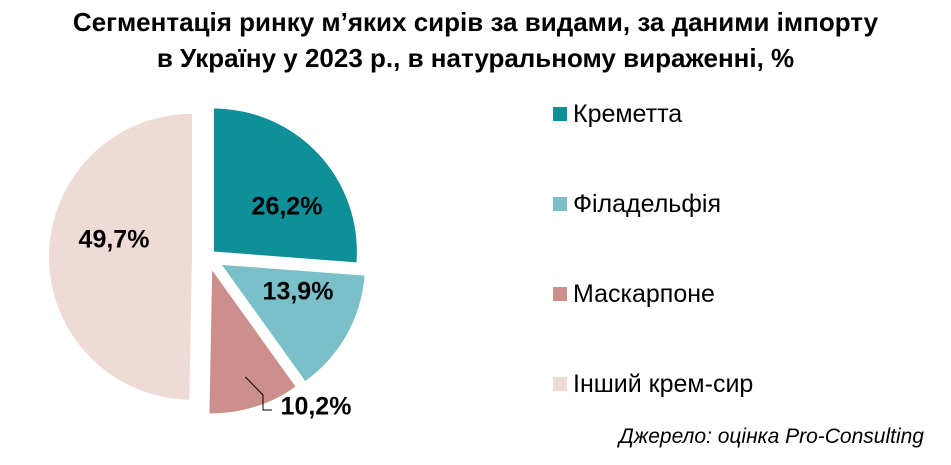  What do you see at coordinates (644, 293) in the screenshot?
I see `legend-label-3: Маскарпоне` at bounding box center [644, 293].